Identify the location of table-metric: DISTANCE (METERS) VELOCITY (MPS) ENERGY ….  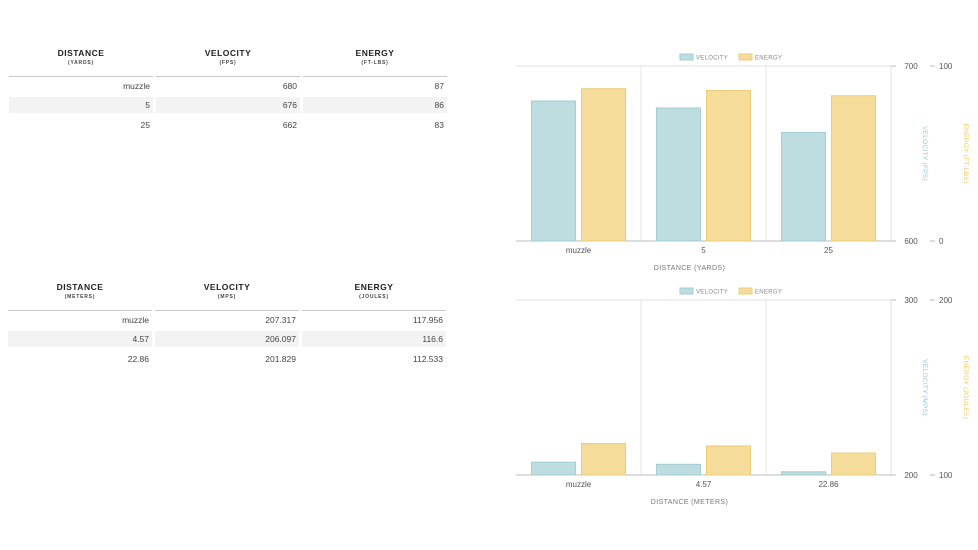
(228, 327).